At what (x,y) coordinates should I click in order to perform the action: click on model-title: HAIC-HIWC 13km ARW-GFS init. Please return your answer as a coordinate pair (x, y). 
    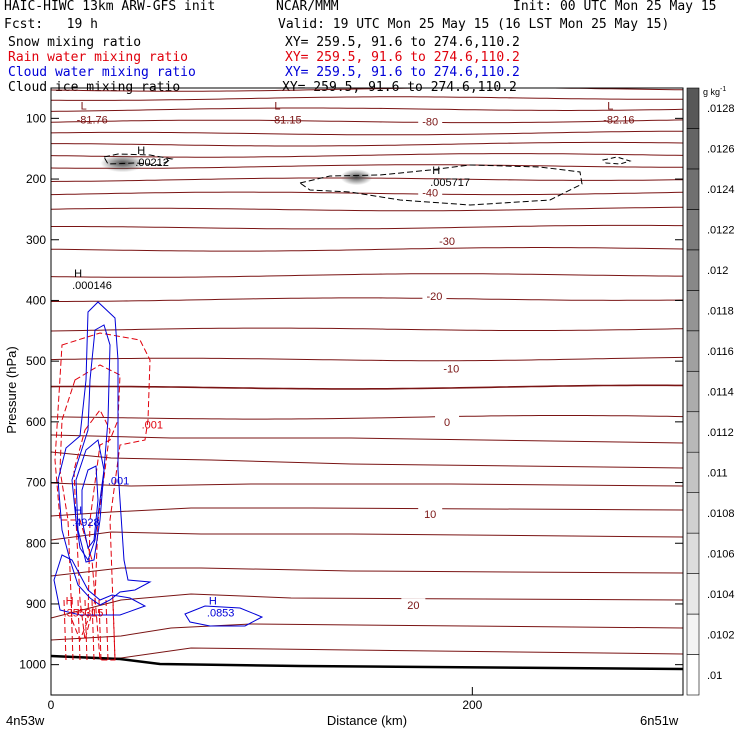
    Looking at the image, I should click on (110, 7).